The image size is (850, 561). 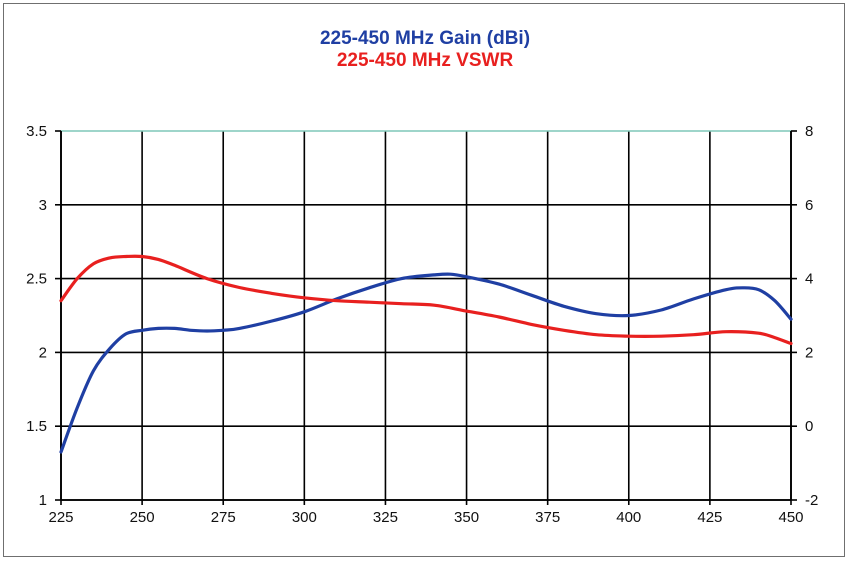 What do you see at coordinates (43, 352) in the screenshot?
I see `left-tick-label: 2` at bounding box center [43, 352].